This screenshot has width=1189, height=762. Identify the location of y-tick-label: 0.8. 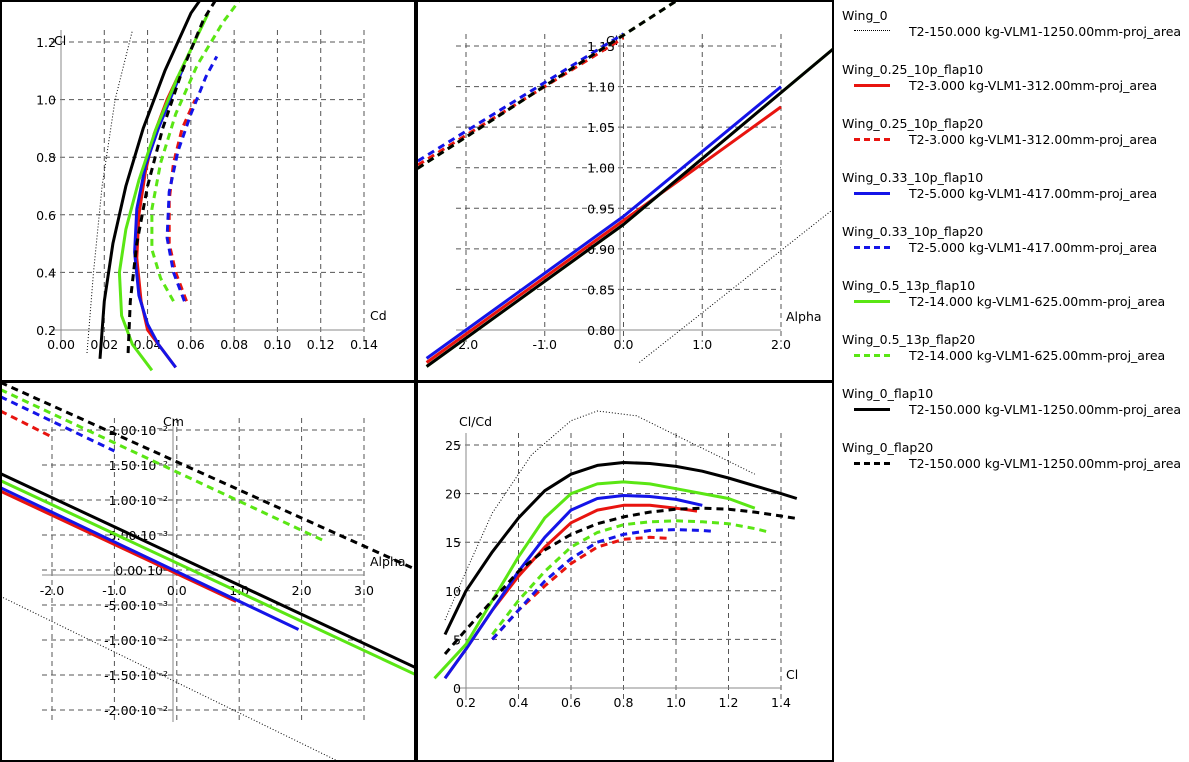
(46, 157).